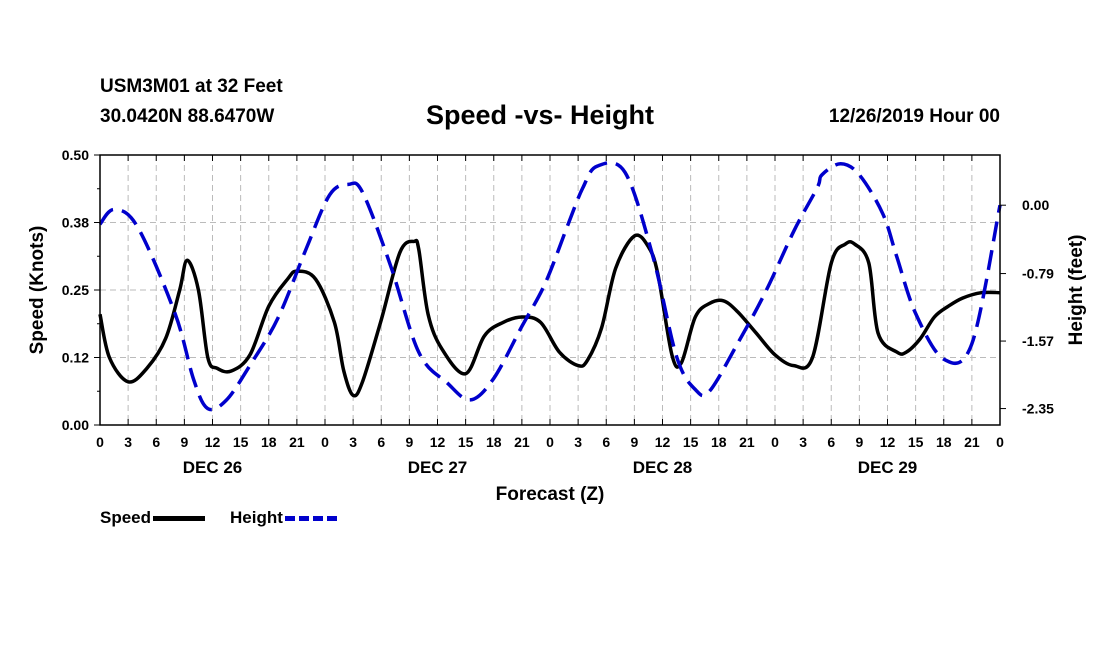 The height and width of the screenshot is (650, 1100). Describe the element at coordinates (888, 467) in the screenshot. I see `day-label: DEC 29` at that location.